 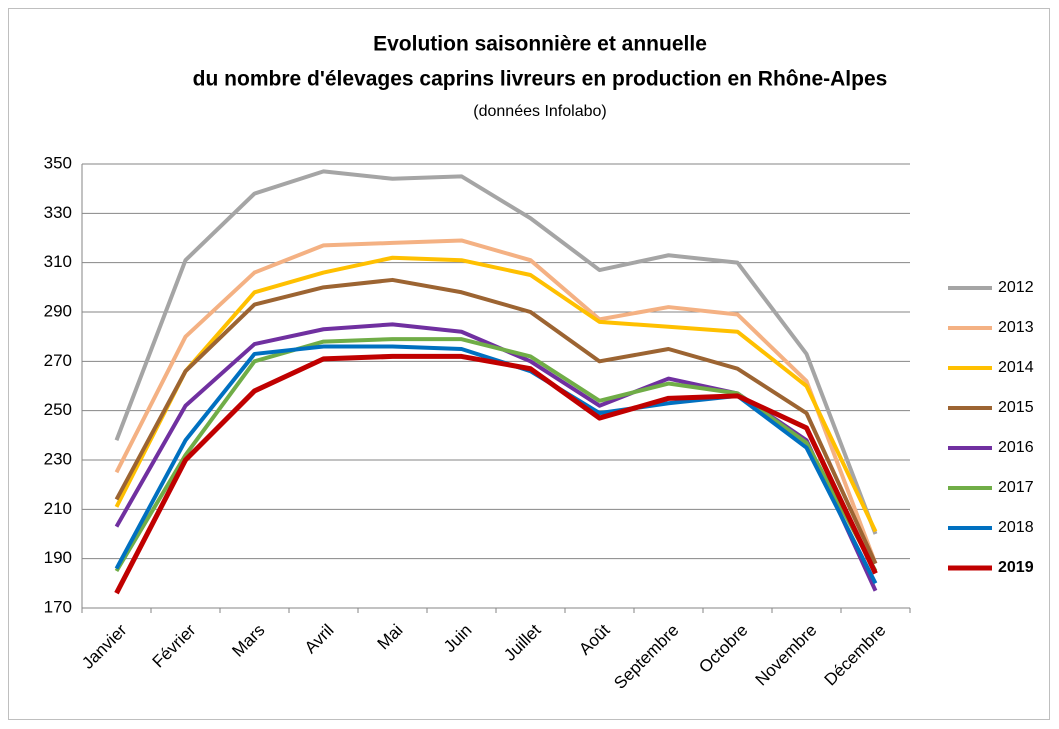 I want to click on legend-label: 2019, so click(x=1016, y=567).